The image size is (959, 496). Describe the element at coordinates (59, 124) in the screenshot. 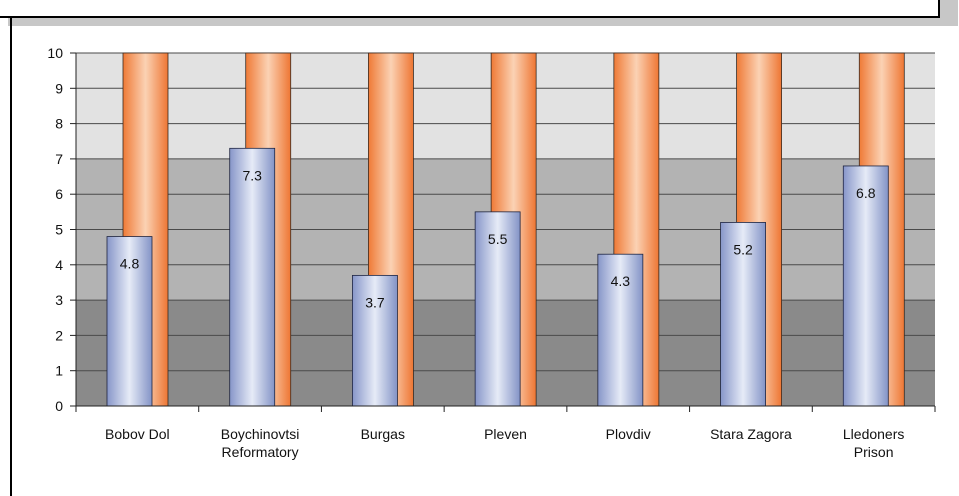

I see `y-tick-label-8: 8` at that location.